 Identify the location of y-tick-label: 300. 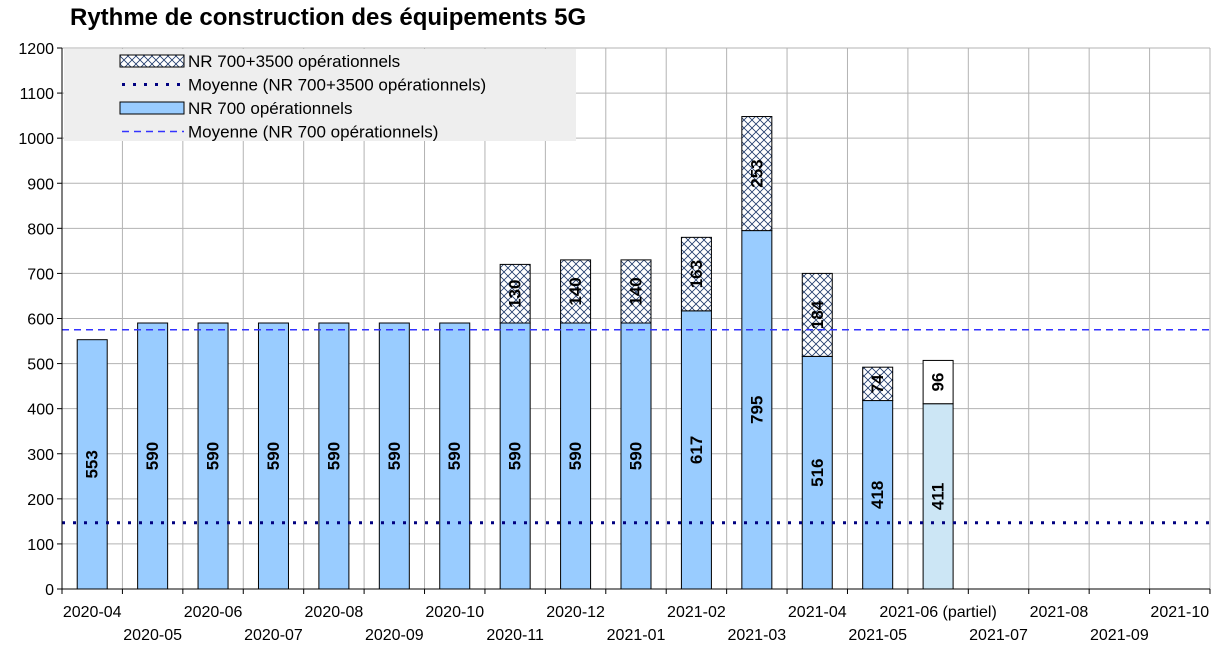
(40, 455).